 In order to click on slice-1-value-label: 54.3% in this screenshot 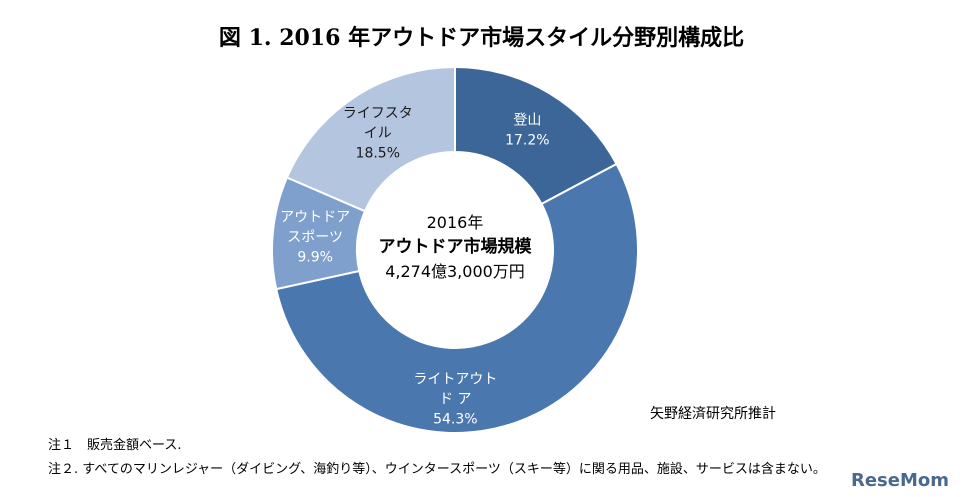, I will do `click(455, 419)`.